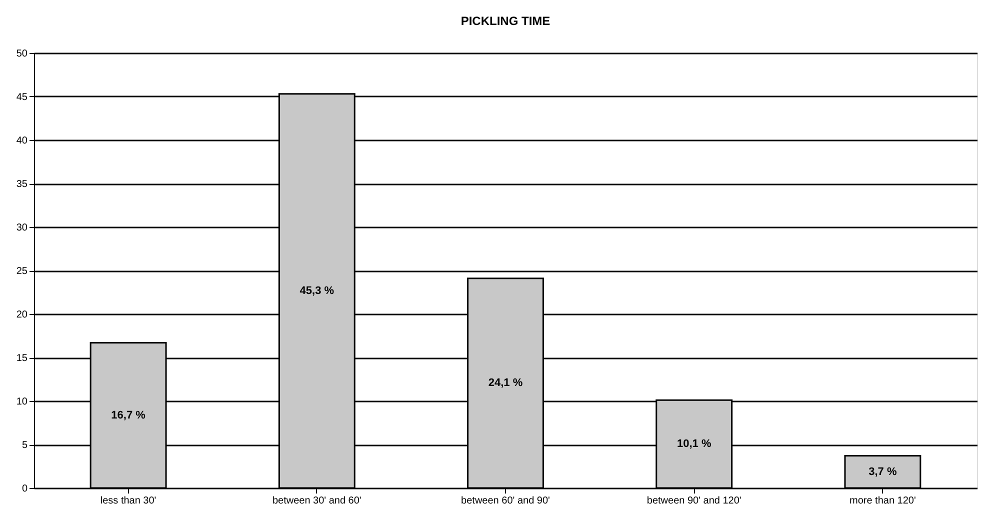  What do you see at coordinates (505, 383) in the screenshot?
I see `data-label: 24,1 %` at bounding box center [505, 383].